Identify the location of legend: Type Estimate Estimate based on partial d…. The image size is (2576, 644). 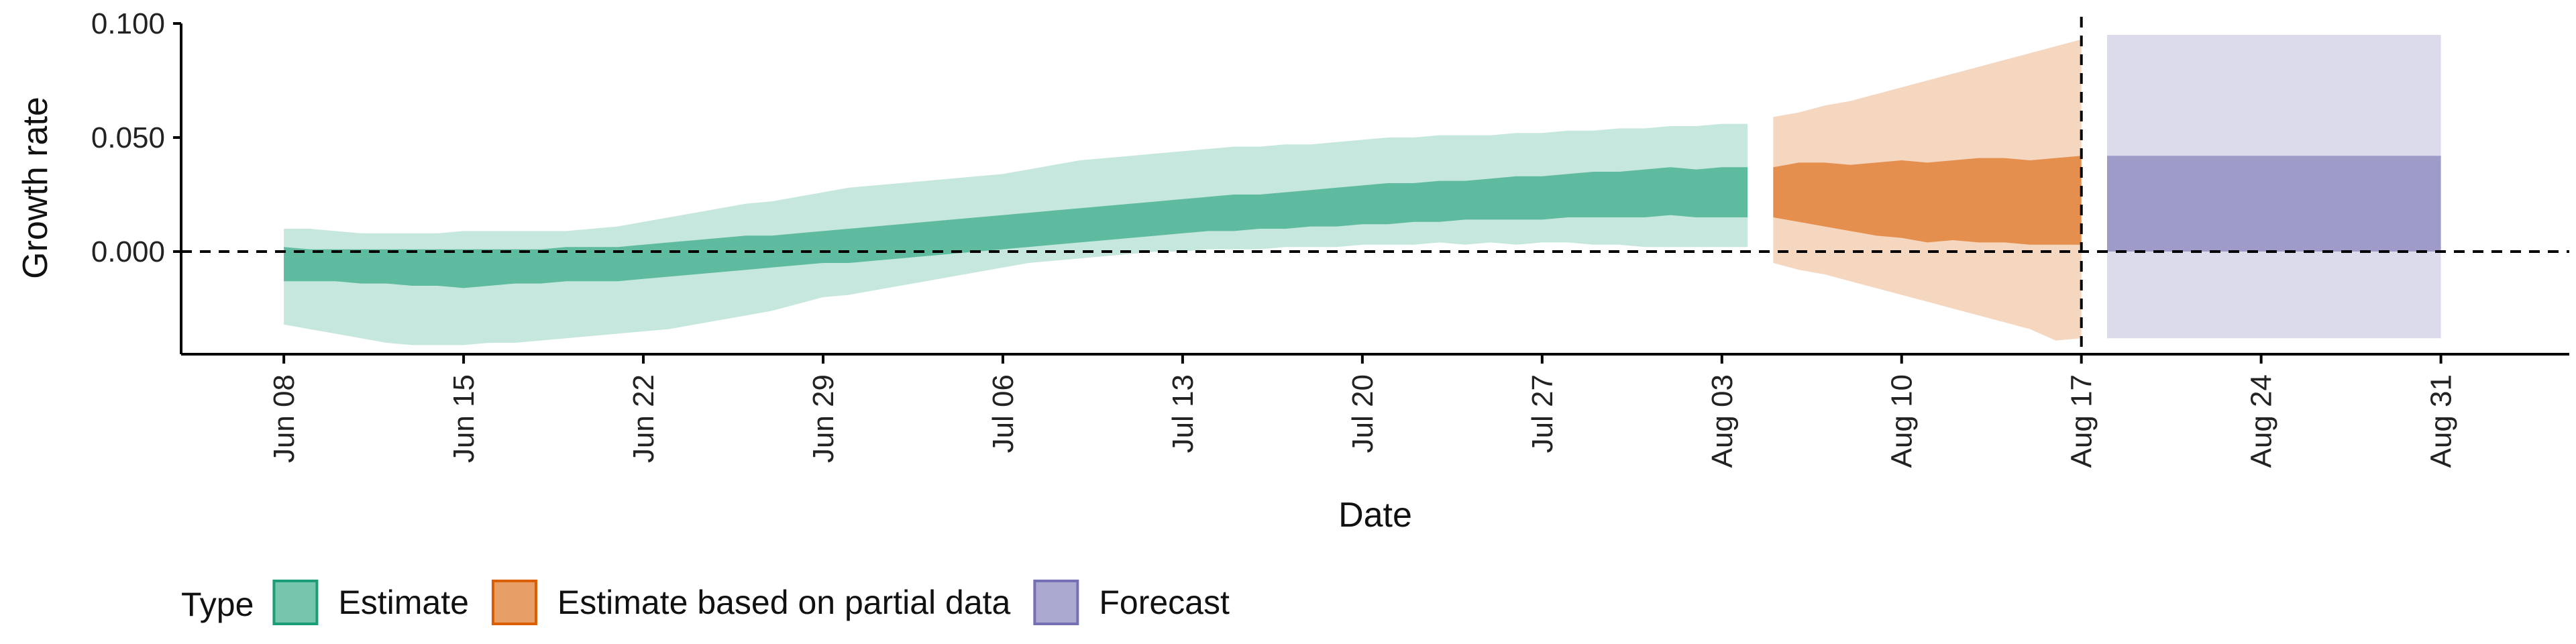
(705, 602).